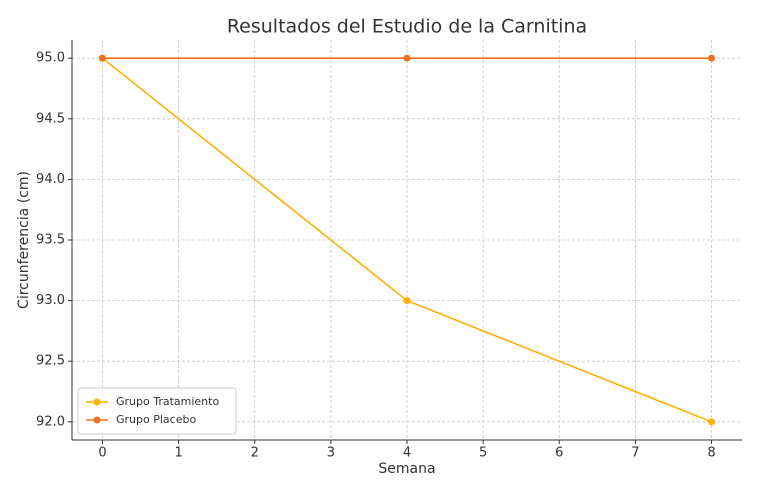 The width and height of the screenshot is (761, 493). What do you see at coordinates (635, 453) in the screenshot?
I see `x-tick-label: 7` at bounding box center [635, 453].